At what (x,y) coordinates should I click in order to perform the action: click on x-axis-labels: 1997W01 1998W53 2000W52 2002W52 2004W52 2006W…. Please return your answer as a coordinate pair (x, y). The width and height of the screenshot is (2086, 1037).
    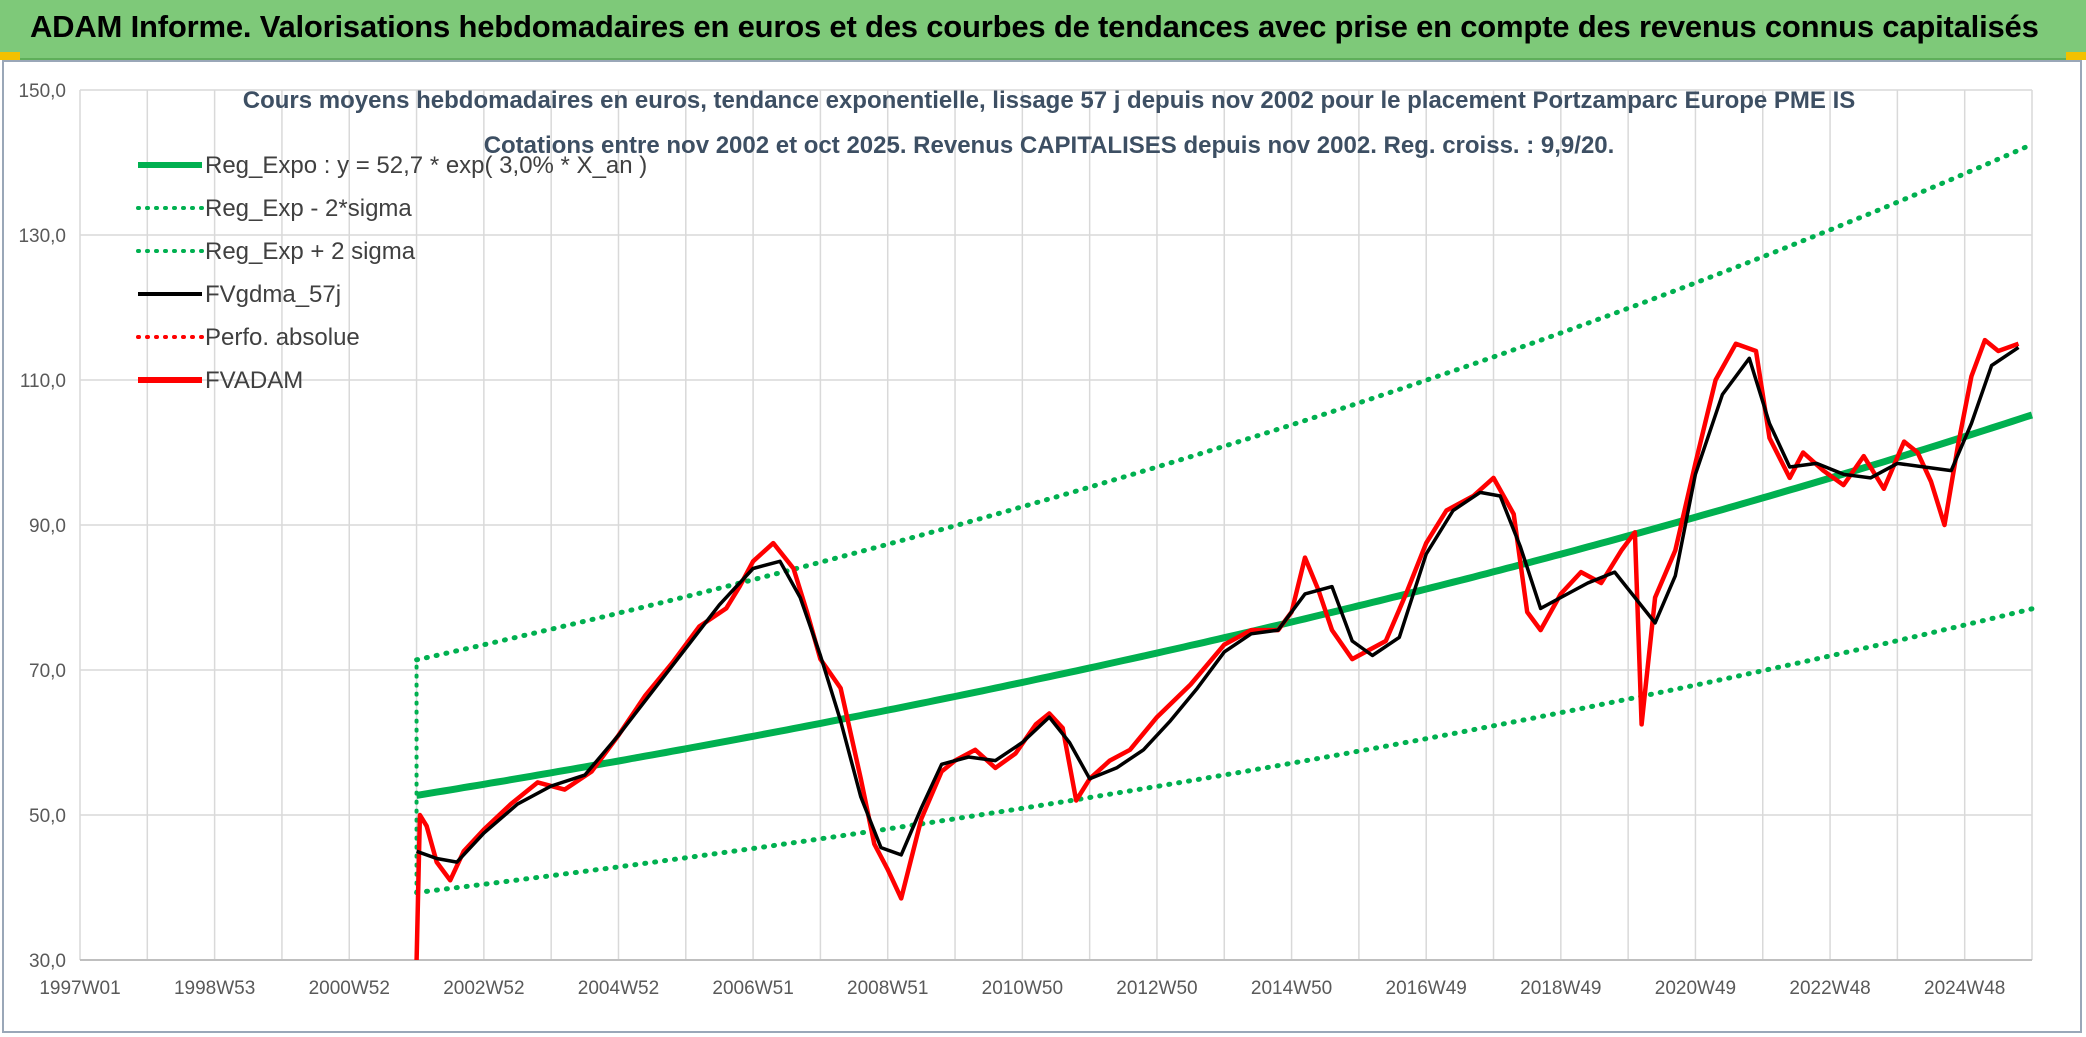
    Looking at the image, I should click on (1022, 988).